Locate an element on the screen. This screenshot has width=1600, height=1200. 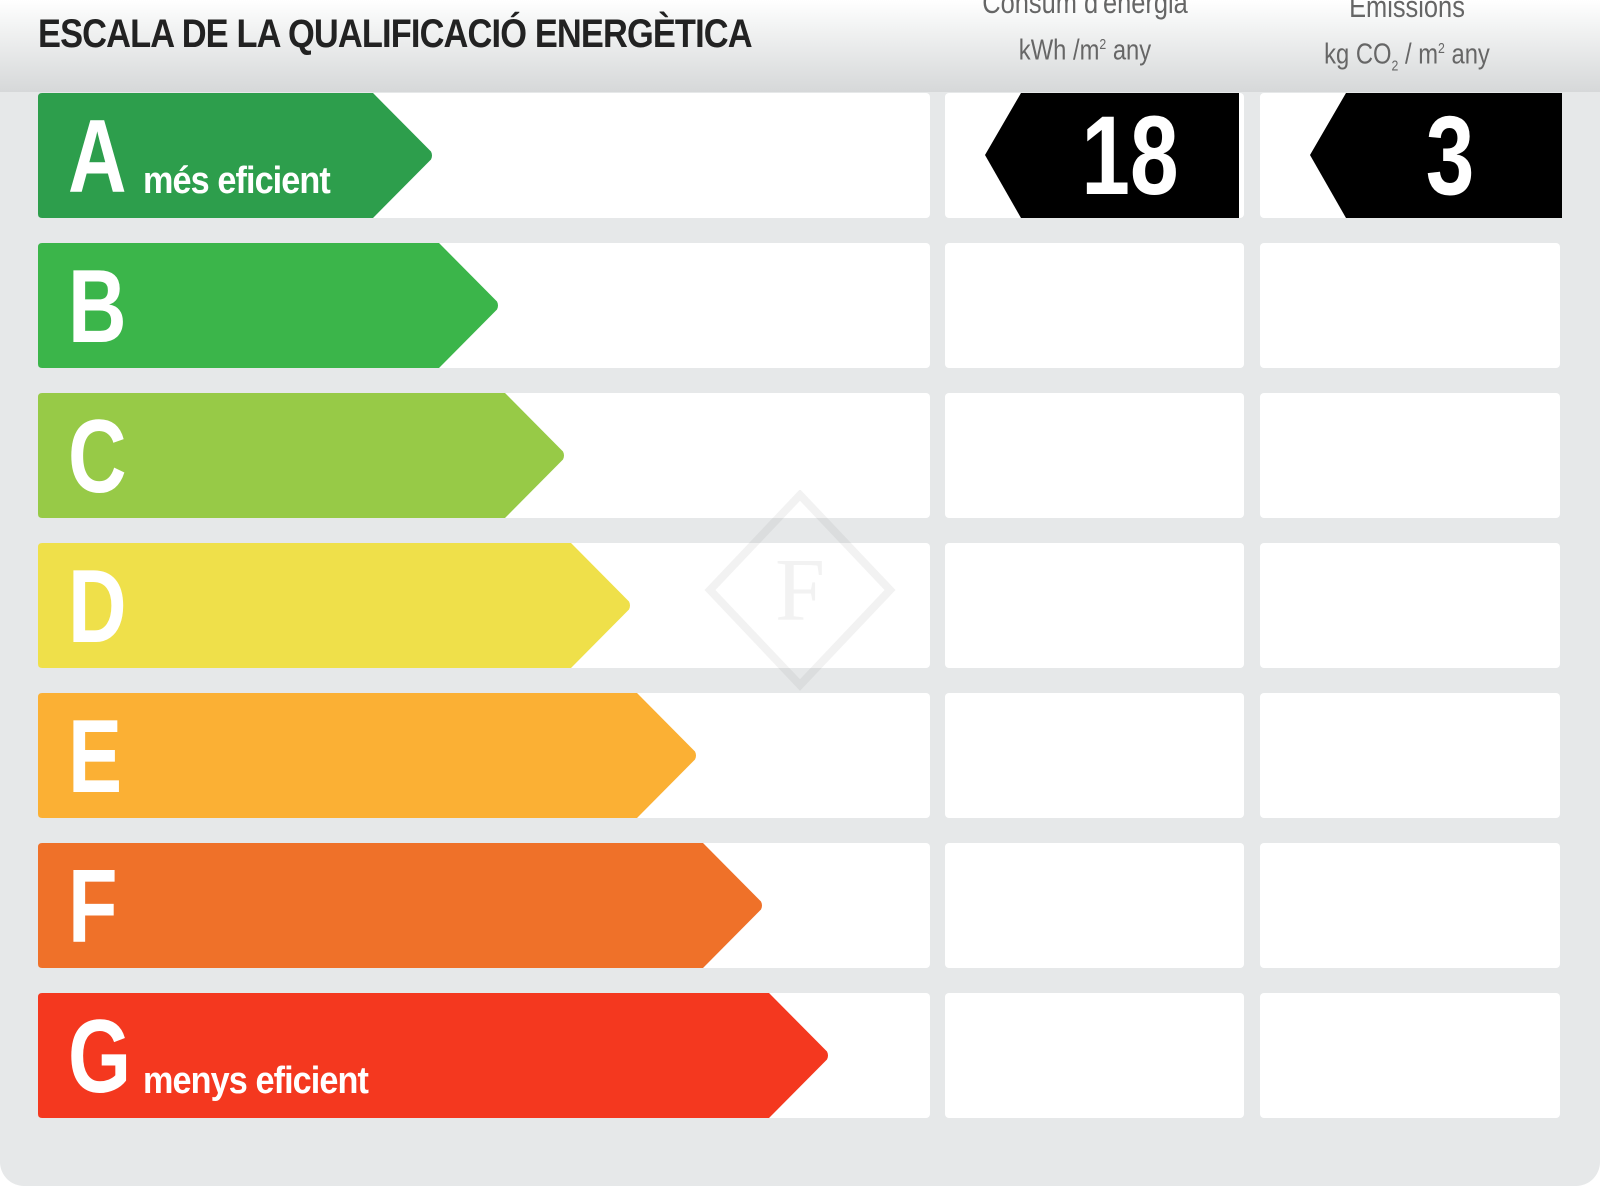
rating-letter: F is located at coordinates (93, 907).